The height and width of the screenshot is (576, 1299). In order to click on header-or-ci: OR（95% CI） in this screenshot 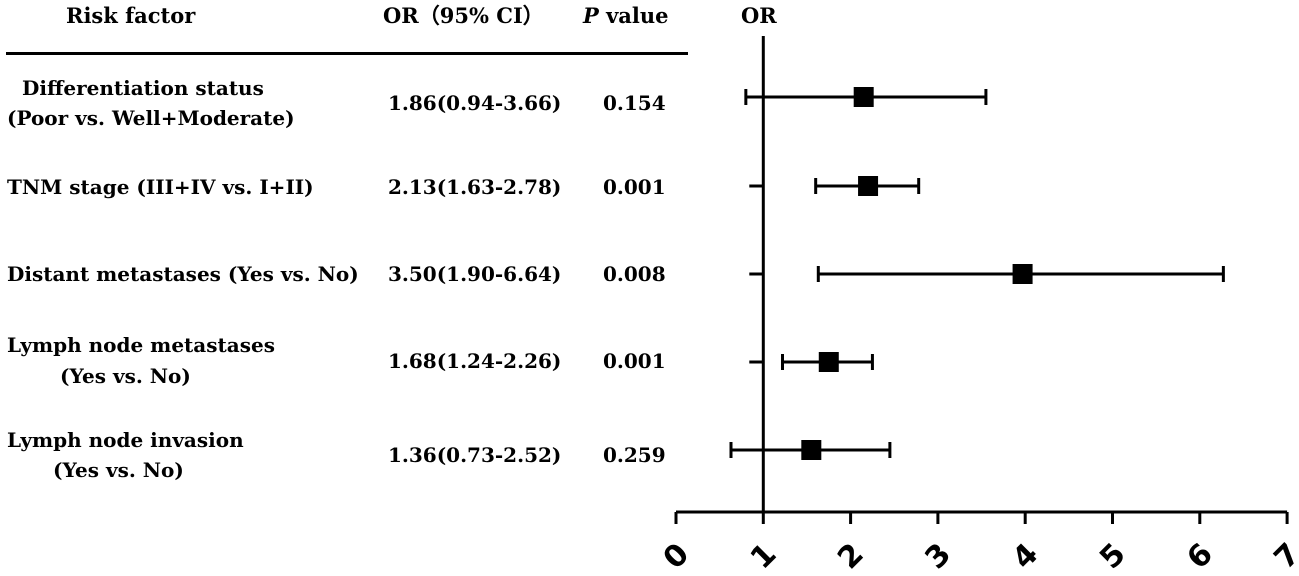, I will do `click(463, 15)`.